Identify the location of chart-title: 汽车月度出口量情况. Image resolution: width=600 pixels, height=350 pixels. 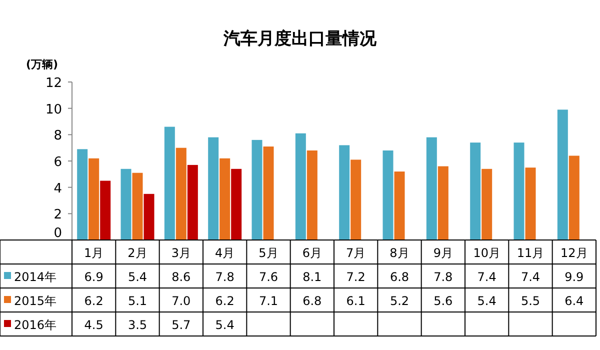
(300, 39).